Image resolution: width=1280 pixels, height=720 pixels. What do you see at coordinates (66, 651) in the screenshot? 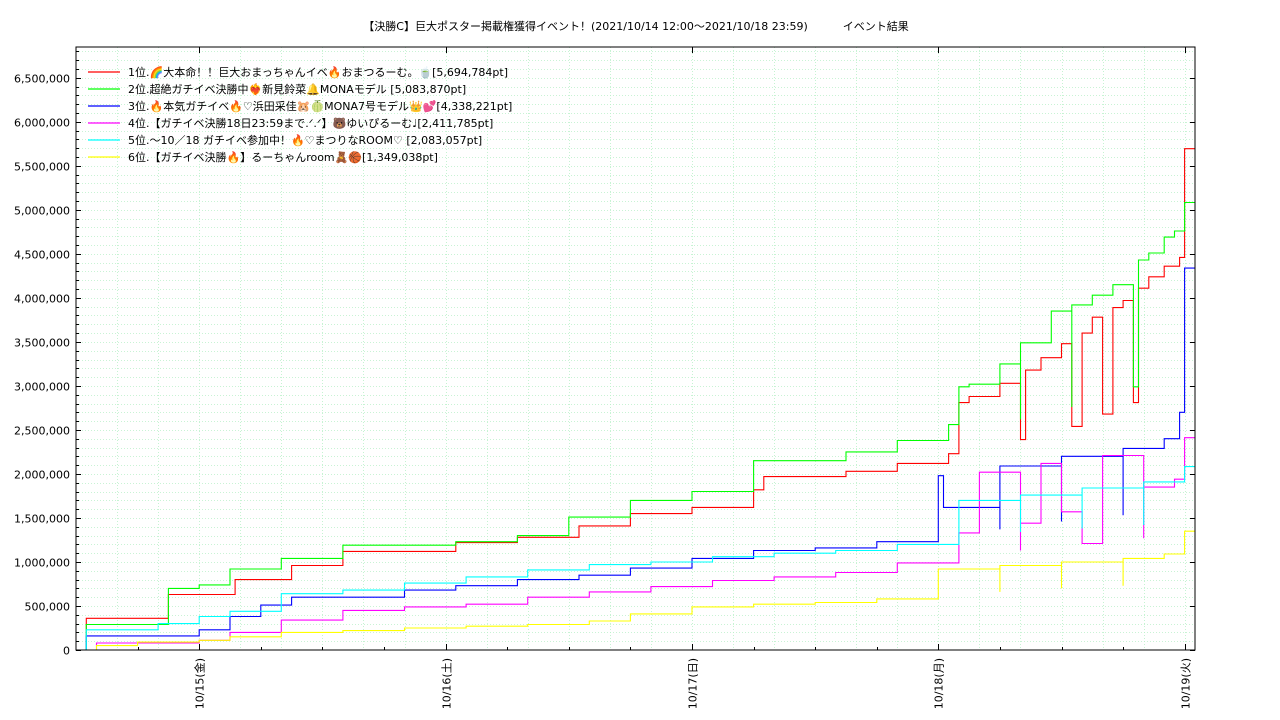
I see `y-tick-label: 0` at bounding box center [66, 651].